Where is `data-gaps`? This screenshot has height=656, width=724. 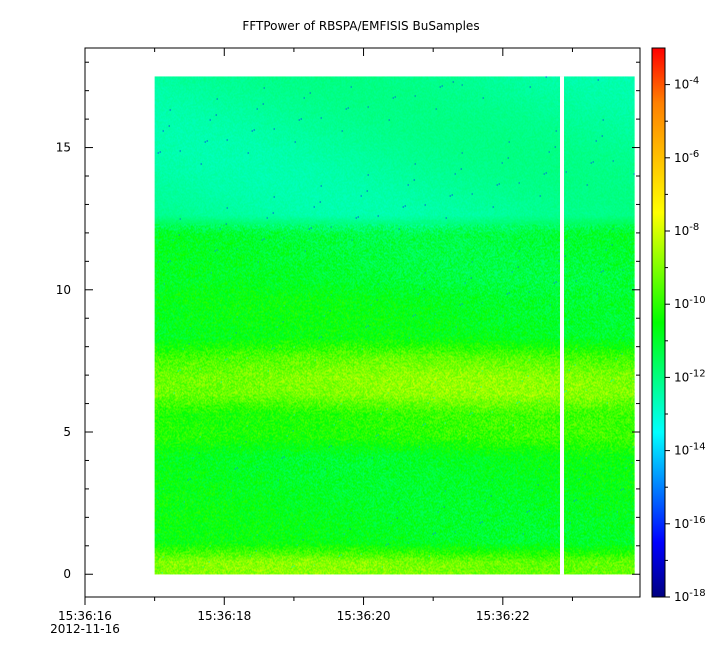 data-gaps is located at coordinates (562, 325).